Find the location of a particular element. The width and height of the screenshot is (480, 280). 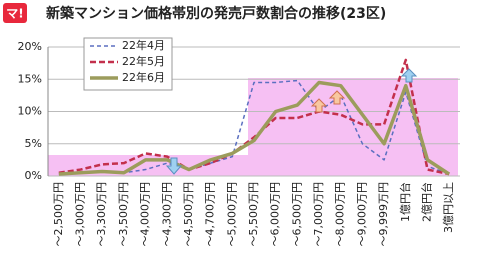

x-tick-label: ～5,000万円 is located at coordinates (231, 214).